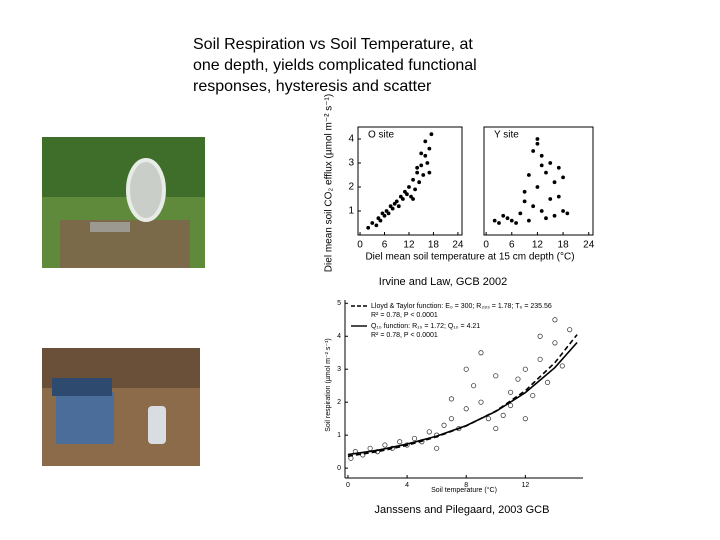 Image resolution: width=720 pixels, height=540 pixels. Describe the element at coordinates (404, 315) in the screenshot. I see `legend-note: R² = 0.78, P < 0.0001` at that location.